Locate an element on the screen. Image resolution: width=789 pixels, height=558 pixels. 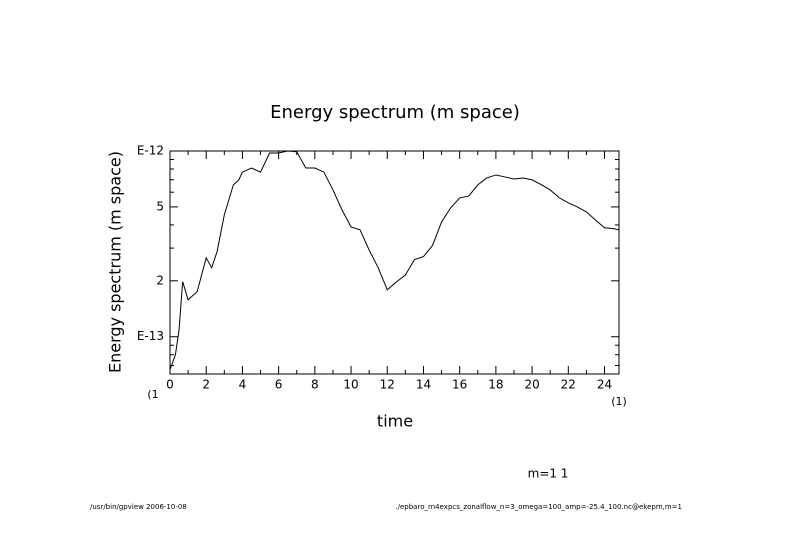
y-tick-label: E-13 is located at coordinates (150, 336).